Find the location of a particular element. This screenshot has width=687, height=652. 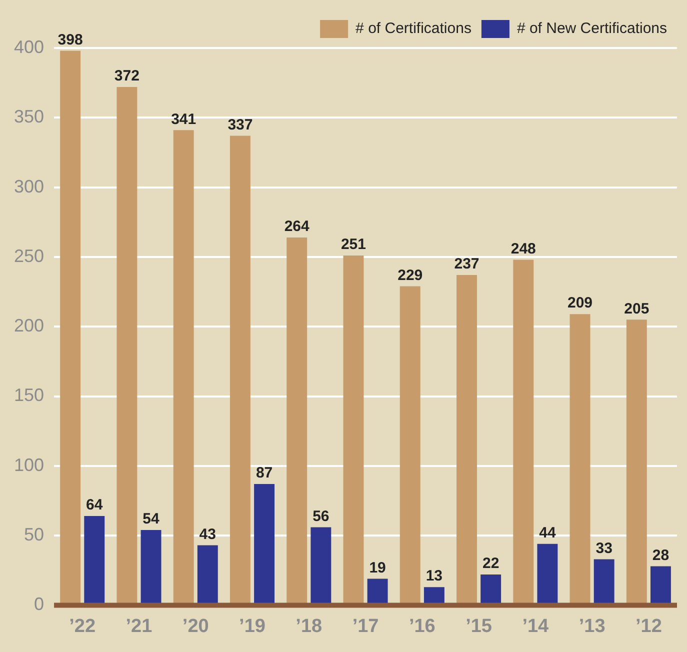

data-label: 64 is located at coordinates (95, 505).